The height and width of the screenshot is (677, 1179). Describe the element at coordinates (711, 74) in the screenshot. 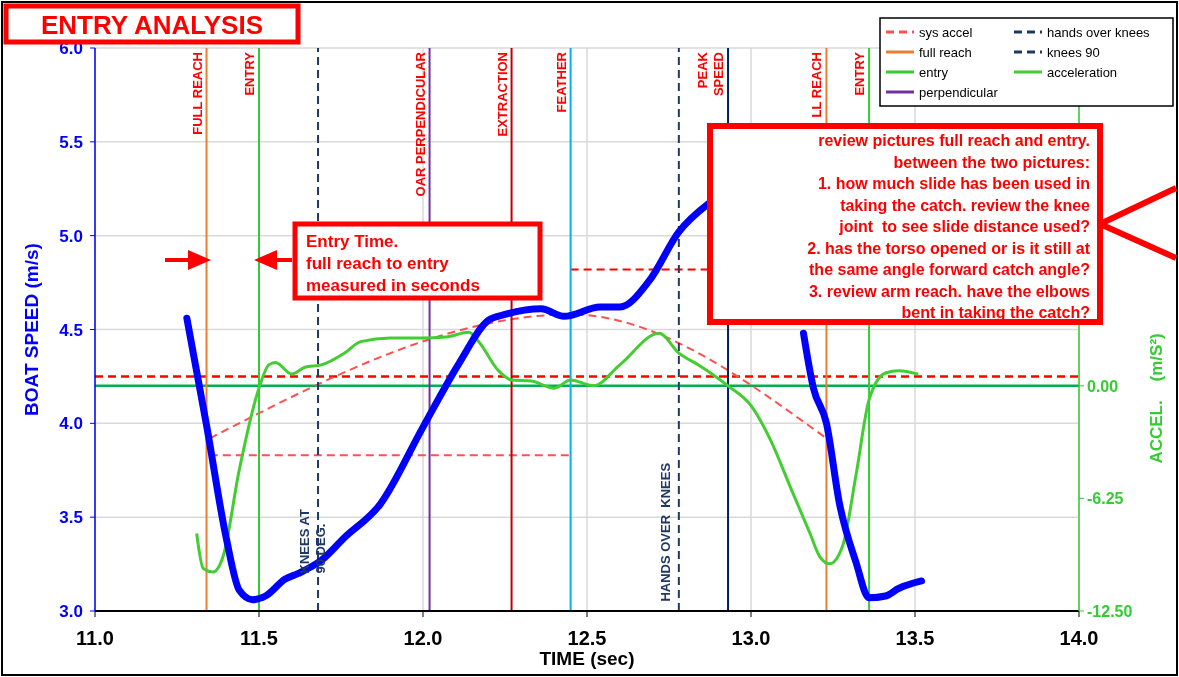

I see `annotation: PEAK SPEED` at that location.